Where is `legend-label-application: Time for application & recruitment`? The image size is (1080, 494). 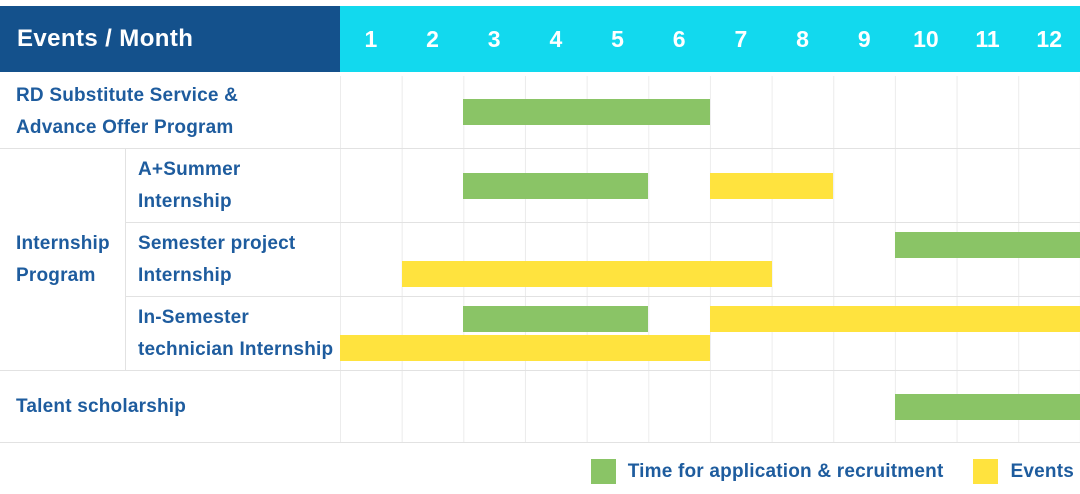 legend-label-application: Time for application & recruitment is located at coordinates (785, 471).